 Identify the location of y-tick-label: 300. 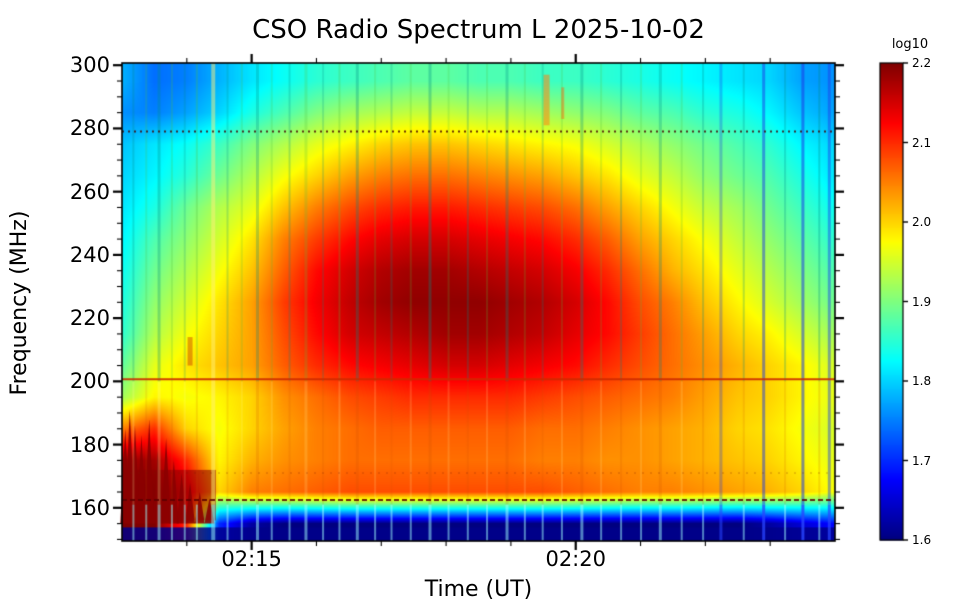
(89, 65).